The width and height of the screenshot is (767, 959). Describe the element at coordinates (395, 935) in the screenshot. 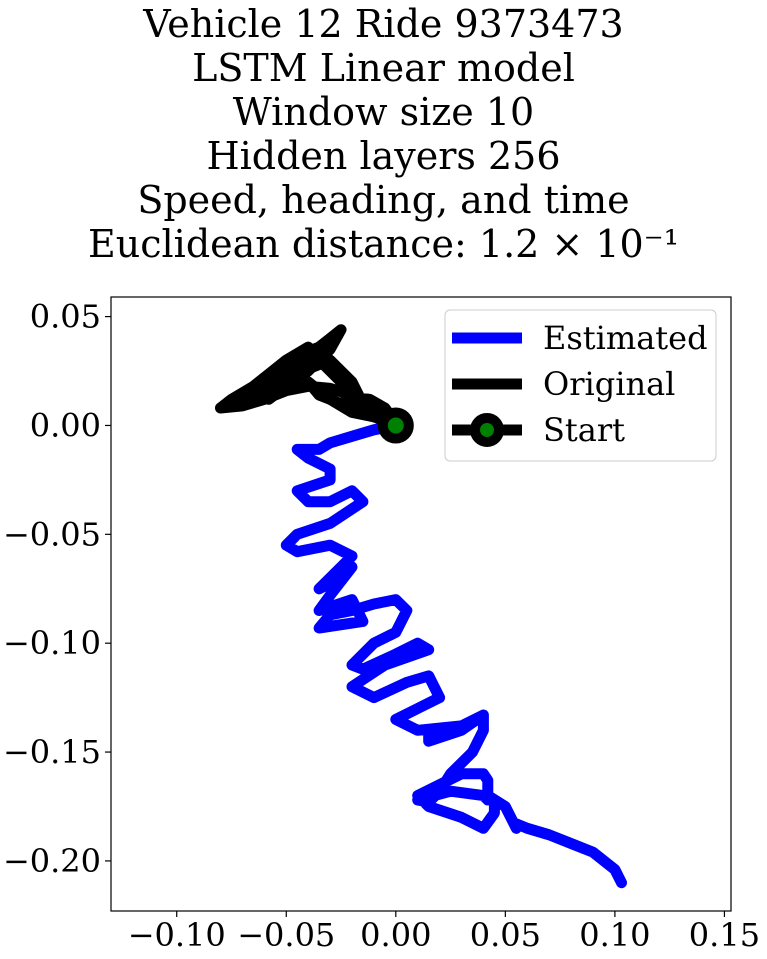

I see `x-tick-label: 0.00` at that location.